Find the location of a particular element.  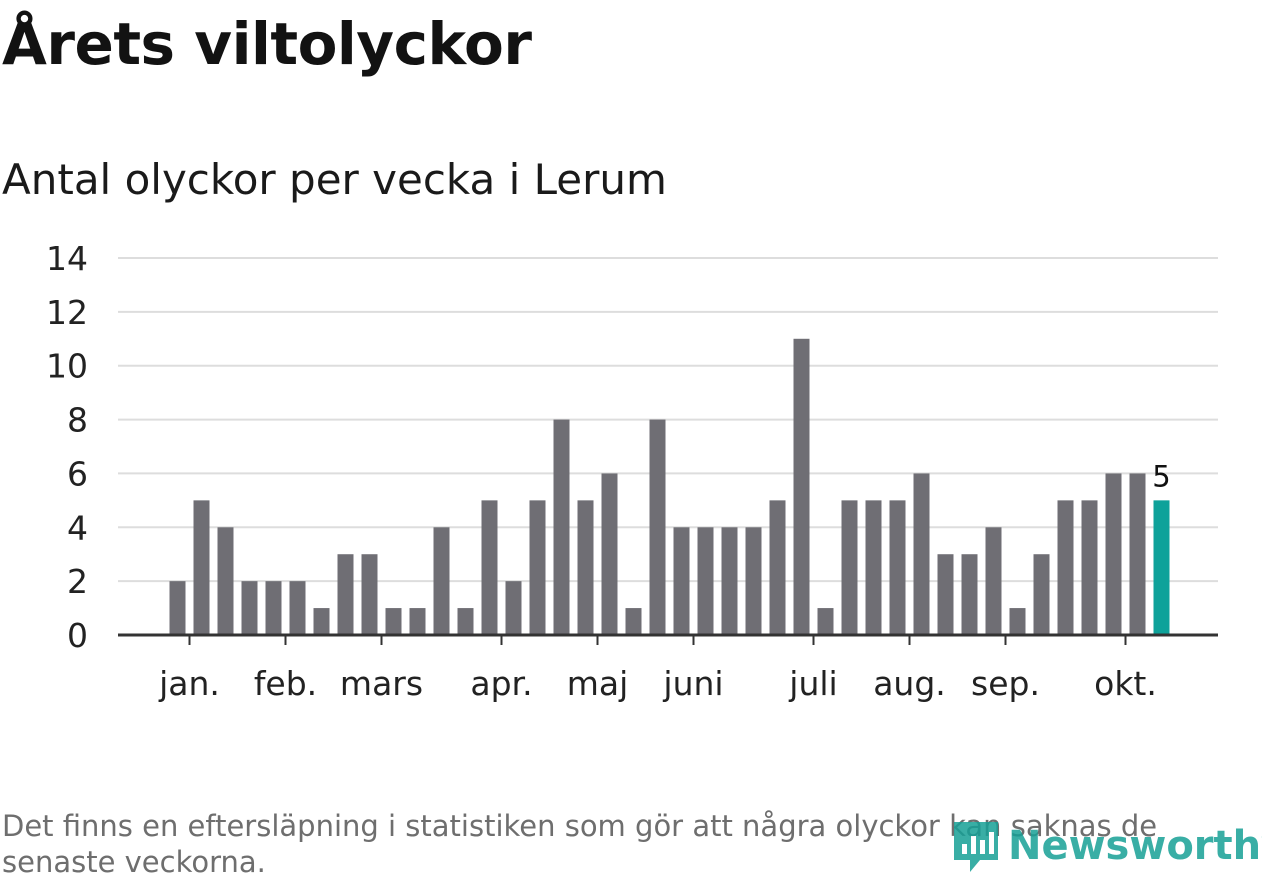

newsworthy-logo: Newsworthy is located at coordinates (1106, 846).